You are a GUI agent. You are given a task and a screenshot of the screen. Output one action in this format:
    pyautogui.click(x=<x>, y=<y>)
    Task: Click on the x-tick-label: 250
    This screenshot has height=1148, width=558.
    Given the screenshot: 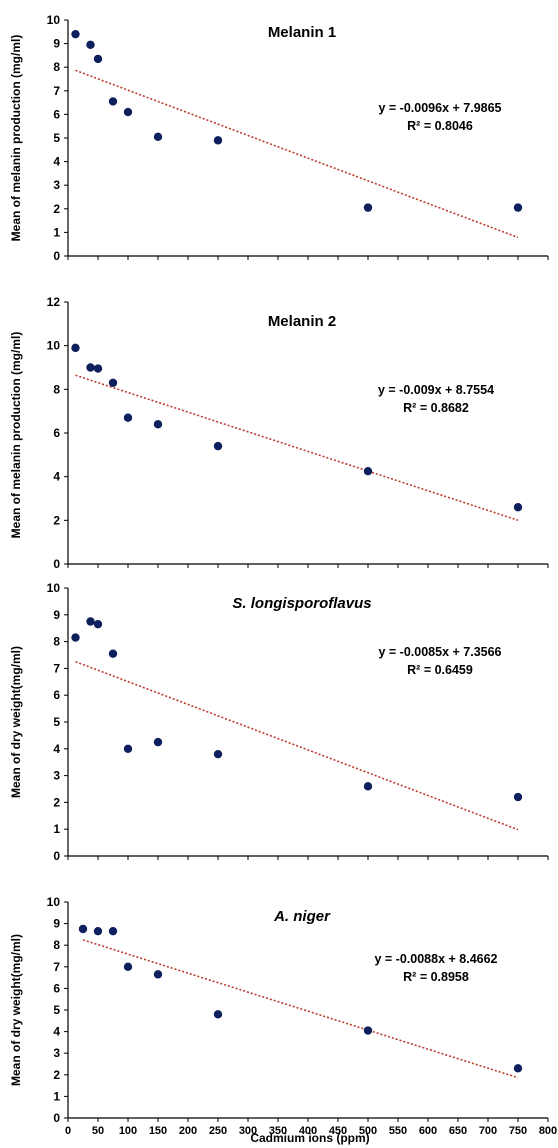 What is the action you would take?
    pyautogui.click(x=218, y=1131)
    